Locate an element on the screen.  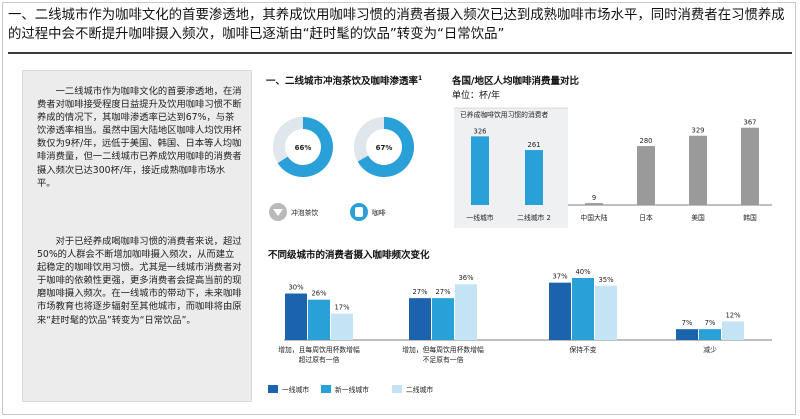
donut-chart-title: 一、二线城市冲泡茶饮及咖啡渗透率1 is located at coordinates (344, 80).